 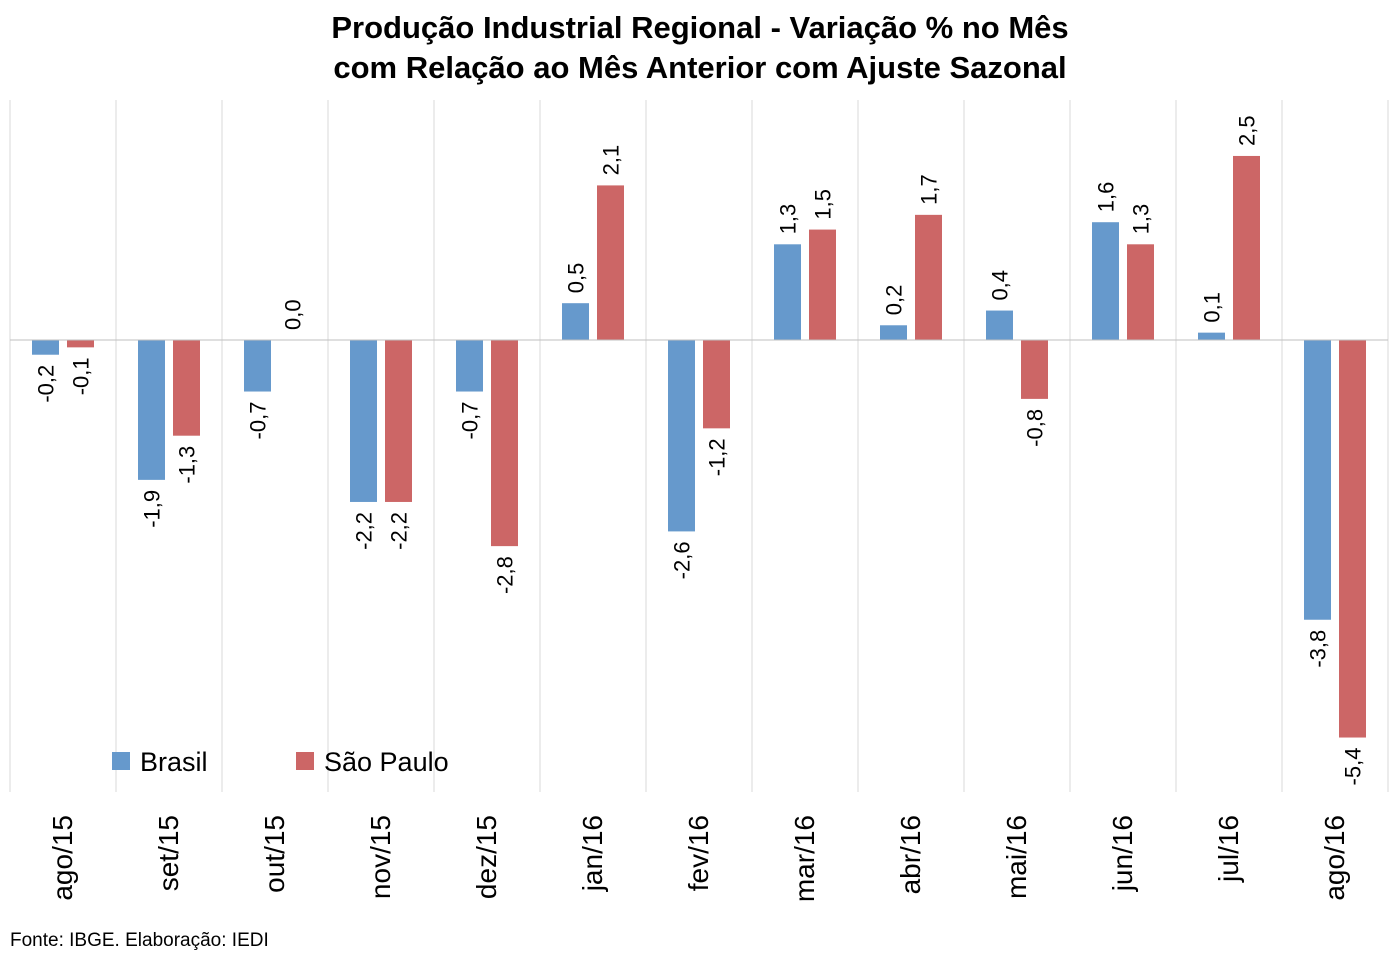 What do you see at coordinates (380, 857) in the screenshot?
I see `category-label-3: nov/15` at bounding box center [380, 857].